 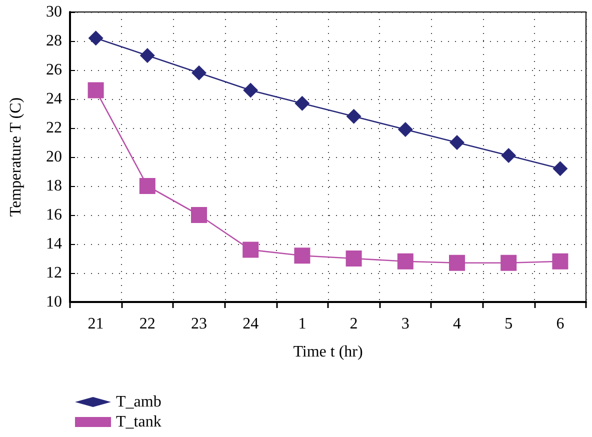 I want to click on x-tick-label: 22, so click(x=147, y=324).